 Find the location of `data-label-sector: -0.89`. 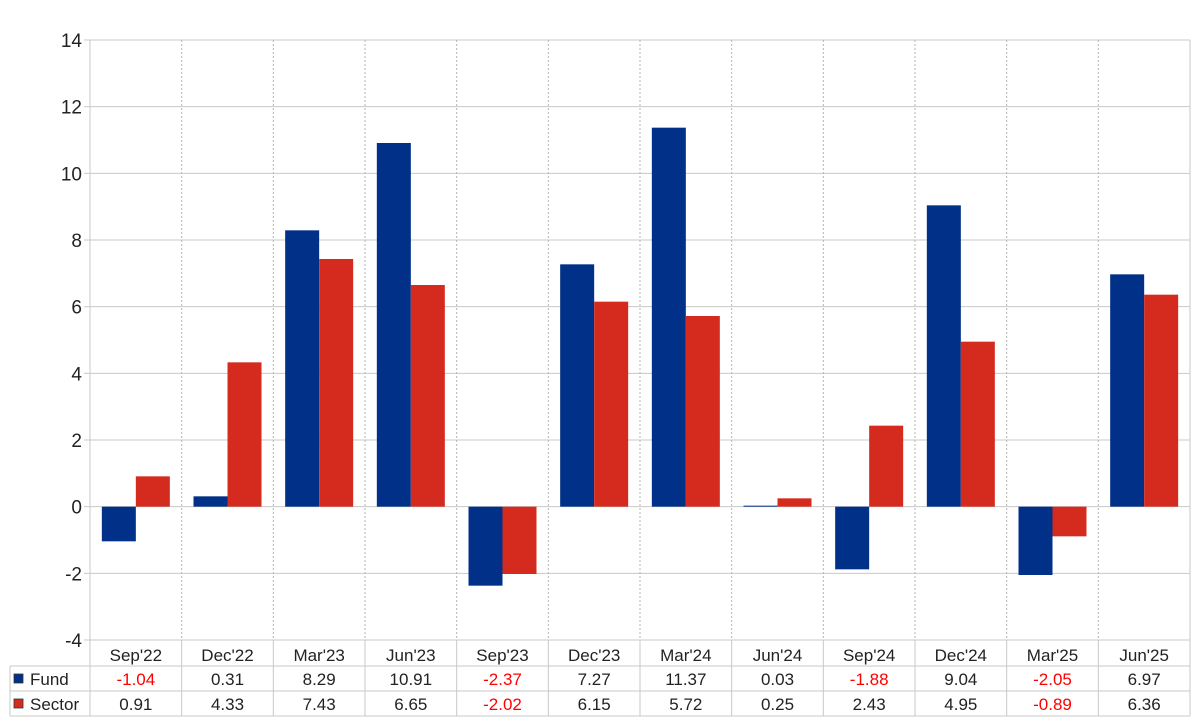

data-label-sector: -0.89 is located at coordinates (1052, 704).